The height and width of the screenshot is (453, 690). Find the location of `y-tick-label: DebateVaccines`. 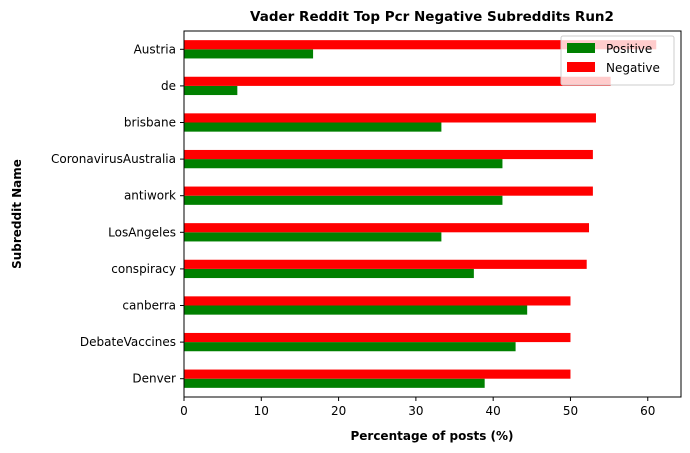

y-tick-label: DebateVaccines is located at coordinates (128, 342).